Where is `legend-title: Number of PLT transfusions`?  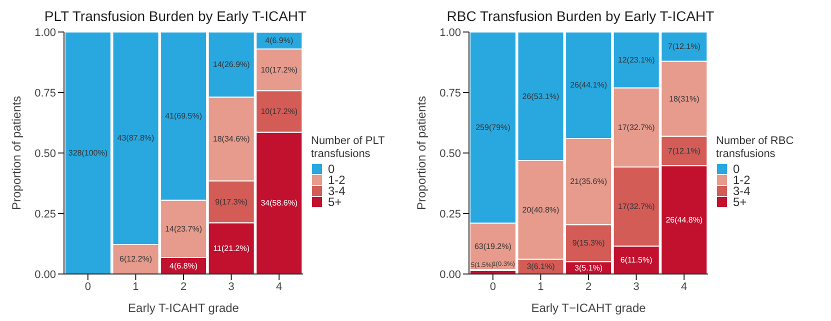 legend-title: Number of PLT transfusions is located at coordinates (348, 147).